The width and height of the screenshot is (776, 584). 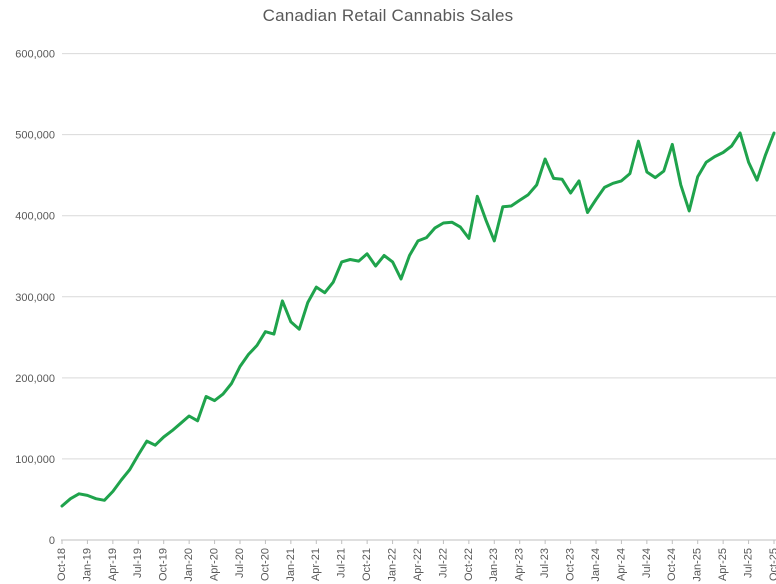 I want to click on chart-title: Canadian Retail Cannabis Sales, so click(x=388, y=15).